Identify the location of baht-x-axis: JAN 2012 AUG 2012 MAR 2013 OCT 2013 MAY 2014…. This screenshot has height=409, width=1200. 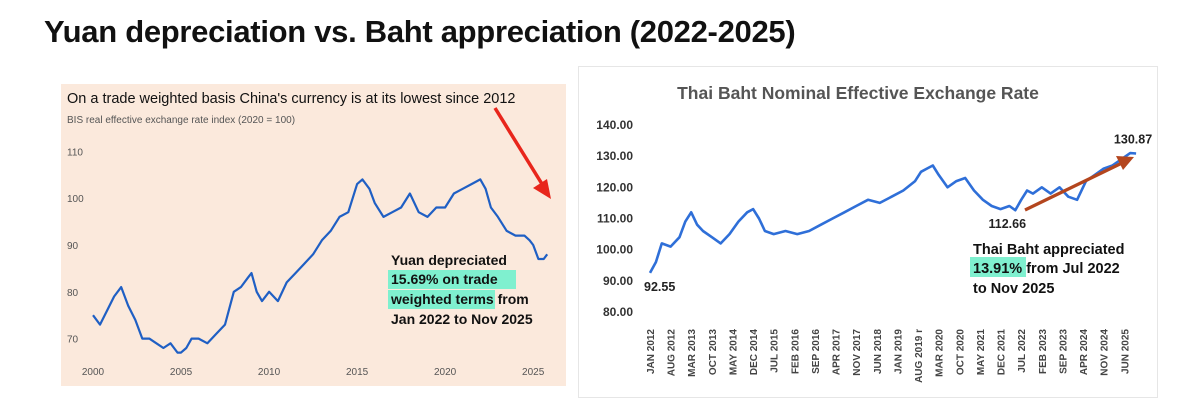
(888, 356).